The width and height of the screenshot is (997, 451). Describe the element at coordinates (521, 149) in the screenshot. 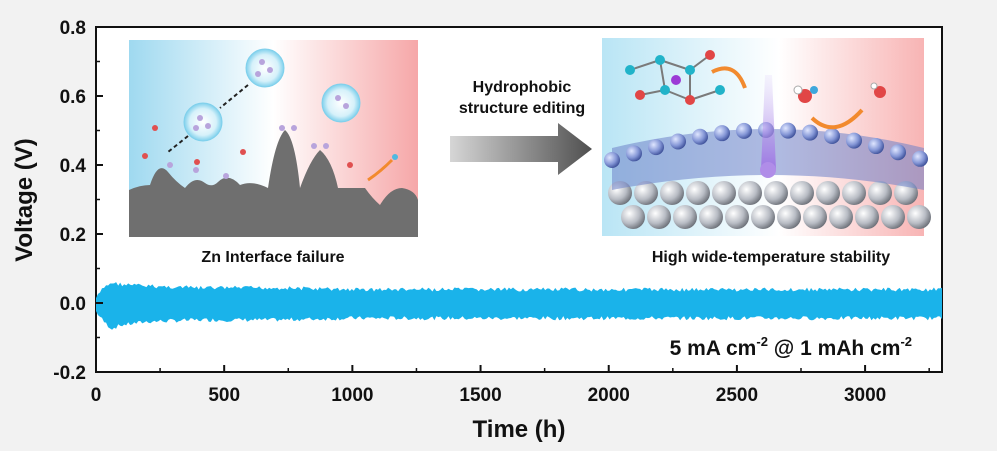

I see `process-arrow` at that location.